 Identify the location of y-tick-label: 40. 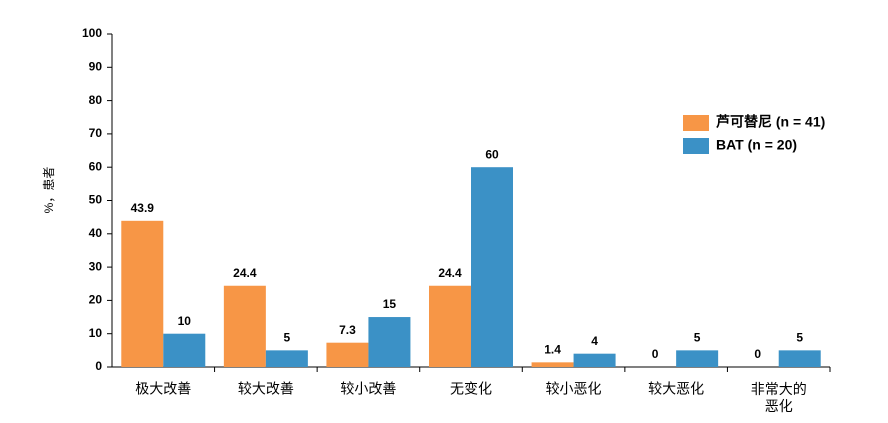
(96, 233).